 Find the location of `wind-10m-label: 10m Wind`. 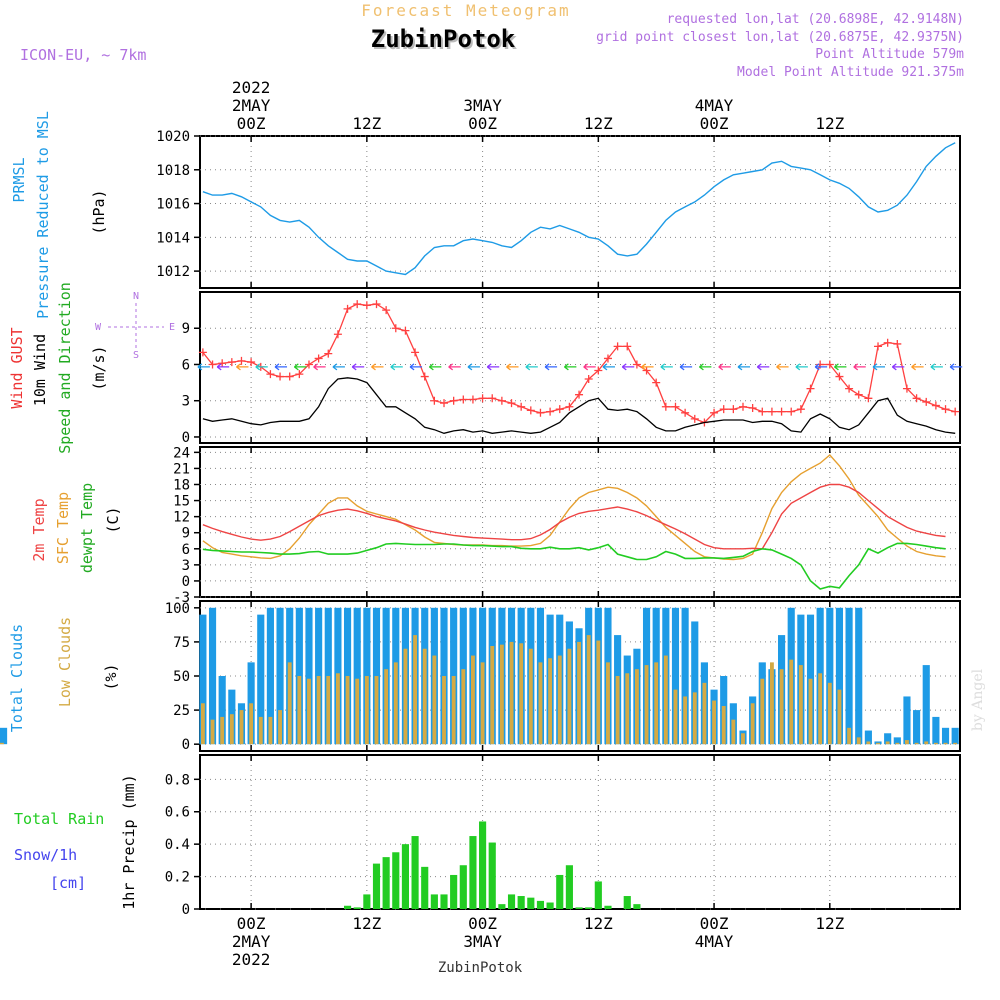

wind-10m-label: 10m Wind is located at coordinates (40, 370).